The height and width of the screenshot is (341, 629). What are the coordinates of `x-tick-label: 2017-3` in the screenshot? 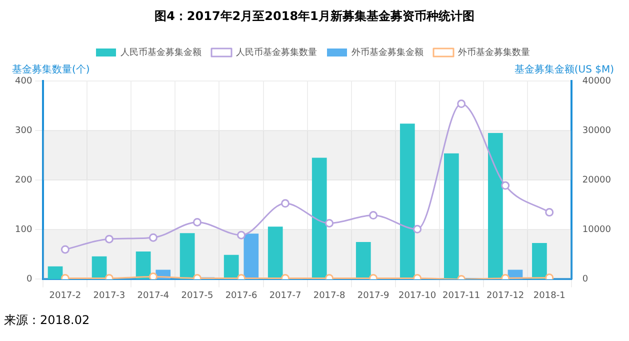 It's located at (109, 295).